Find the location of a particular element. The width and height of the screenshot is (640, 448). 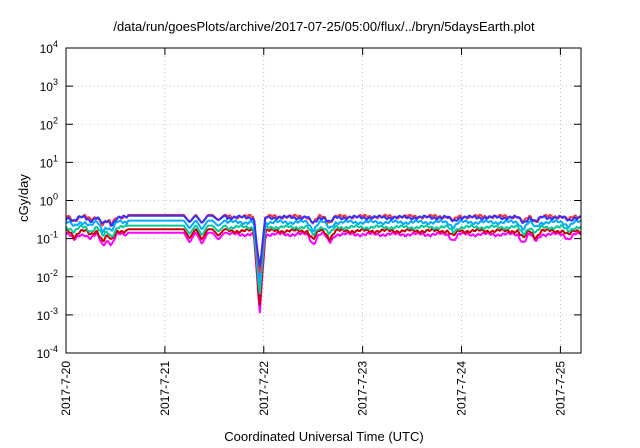

y-axis-title: cGy/day is located at coordinates (23, 198).